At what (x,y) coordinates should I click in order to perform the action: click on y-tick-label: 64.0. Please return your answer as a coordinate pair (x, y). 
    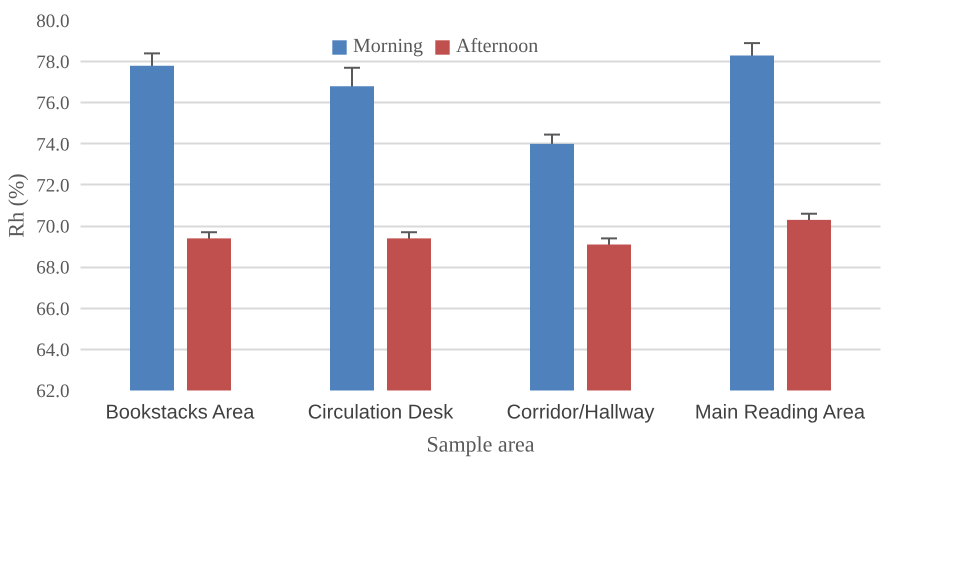
    Looking at the image, I should click on (53, 350).